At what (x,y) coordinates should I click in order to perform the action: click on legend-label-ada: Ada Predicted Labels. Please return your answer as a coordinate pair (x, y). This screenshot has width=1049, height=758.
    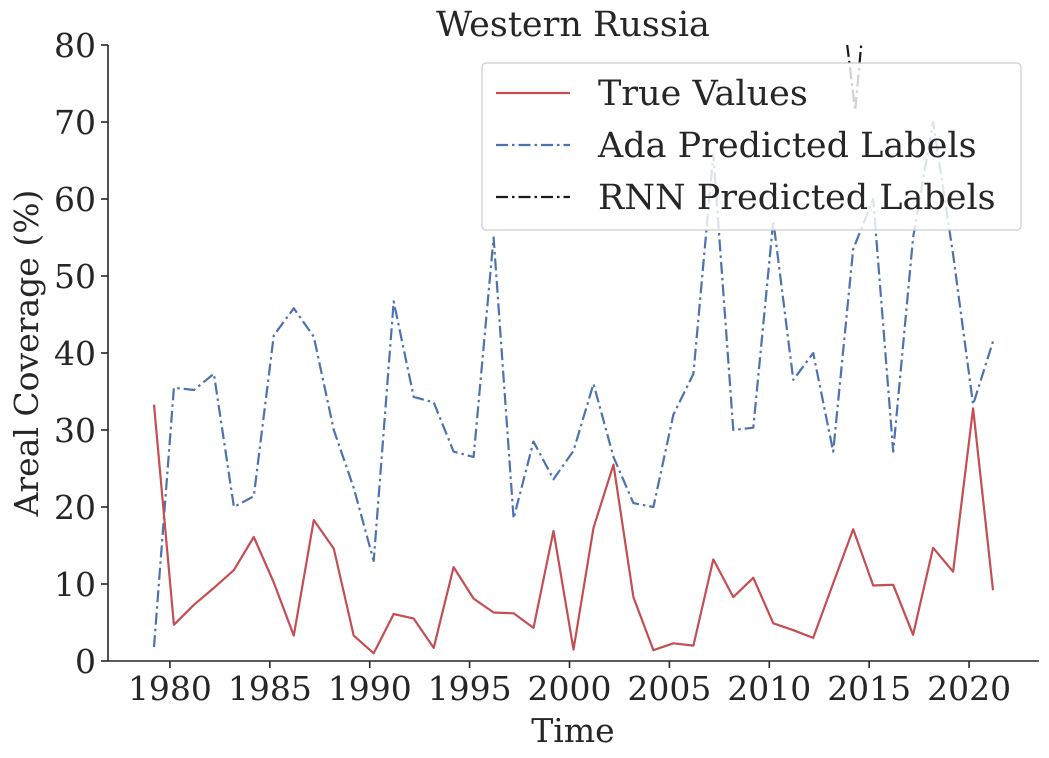
    Looking at the image, I should click on (787, 146).